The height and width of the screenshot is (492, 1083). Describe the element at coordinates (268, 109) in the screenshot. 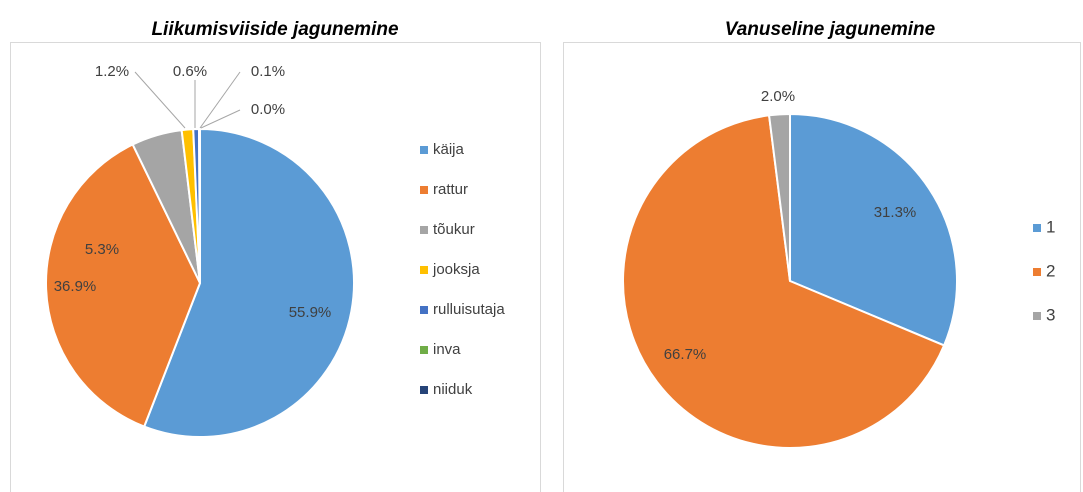

I see `data-label: 0.0%` at that location.